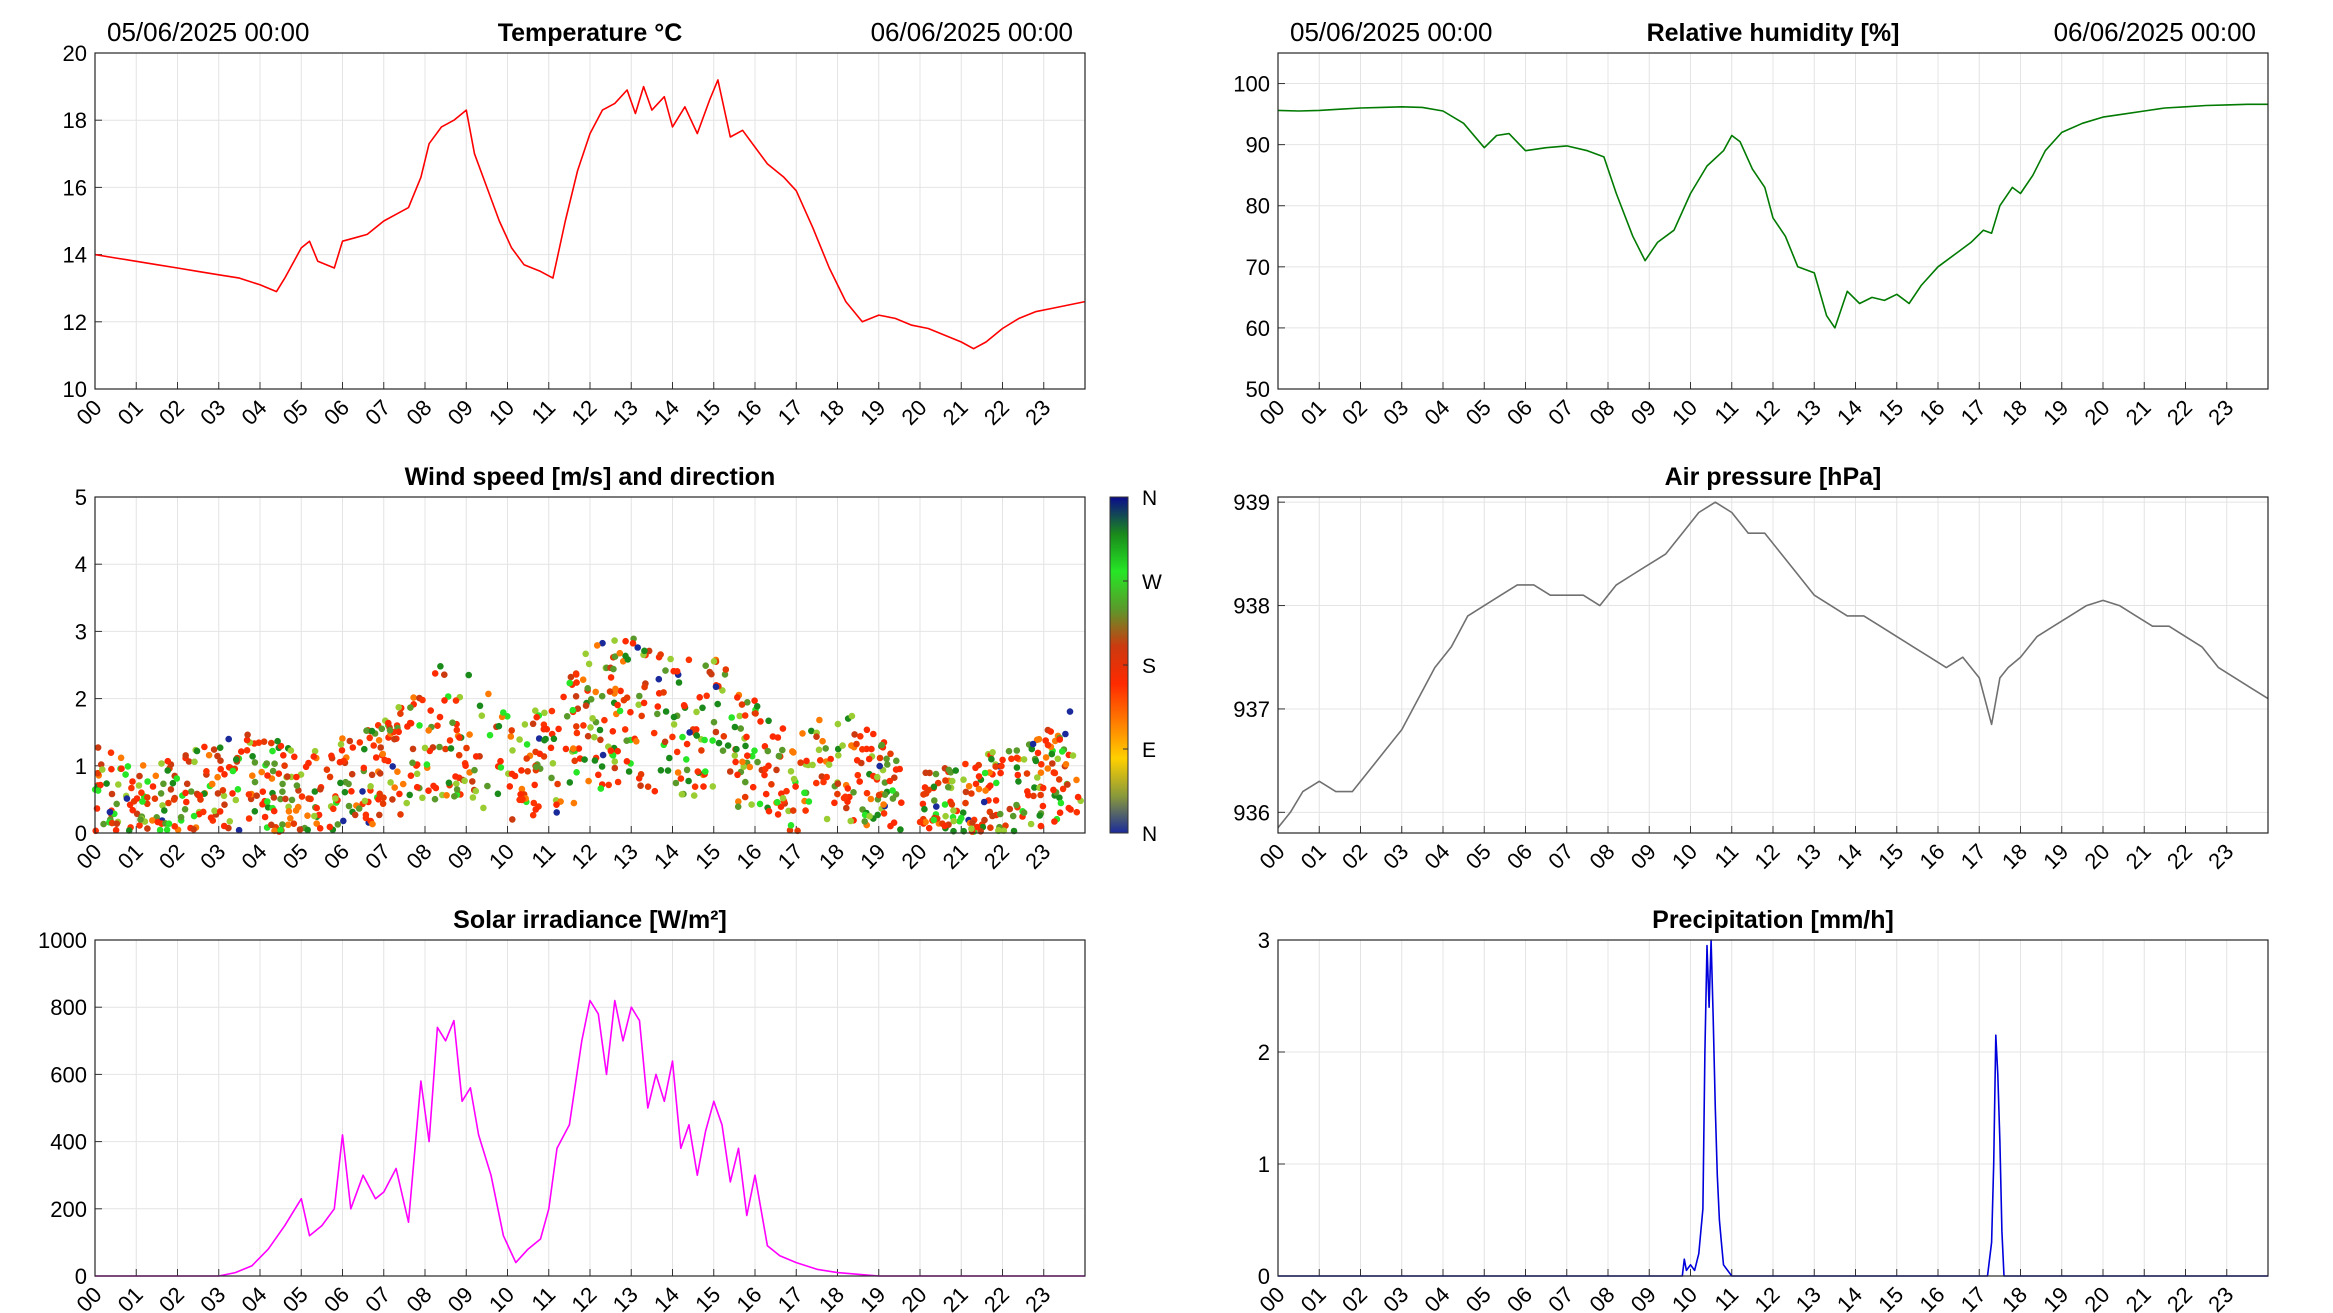 This screenshot has height=1313, width=2333. I want to click on temperature-x-tick-label: 23, so click(1037, 412).